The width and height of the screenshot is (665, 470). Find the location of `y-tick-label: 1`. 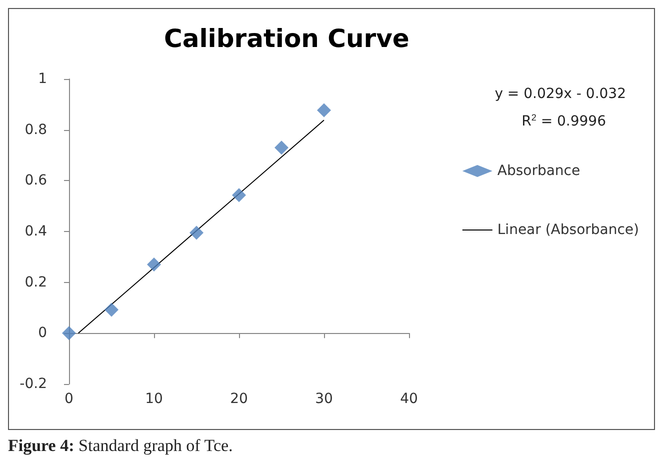

y-tick-label: 1 is located at coordinates (42, 79).